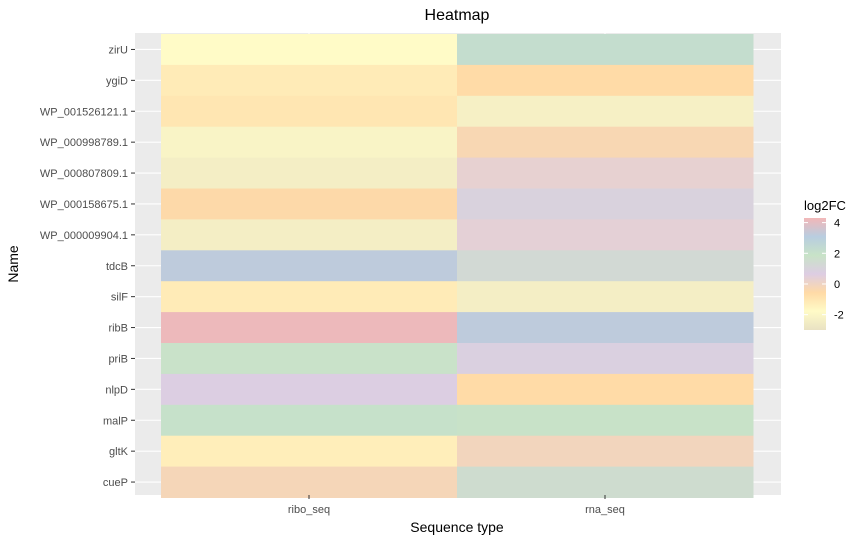 The width and height of the screenshot is (866, 544). Describe the element at coordinates (117, 267) in the screenshot. I see `y-tick-label: tdcB` at that location.